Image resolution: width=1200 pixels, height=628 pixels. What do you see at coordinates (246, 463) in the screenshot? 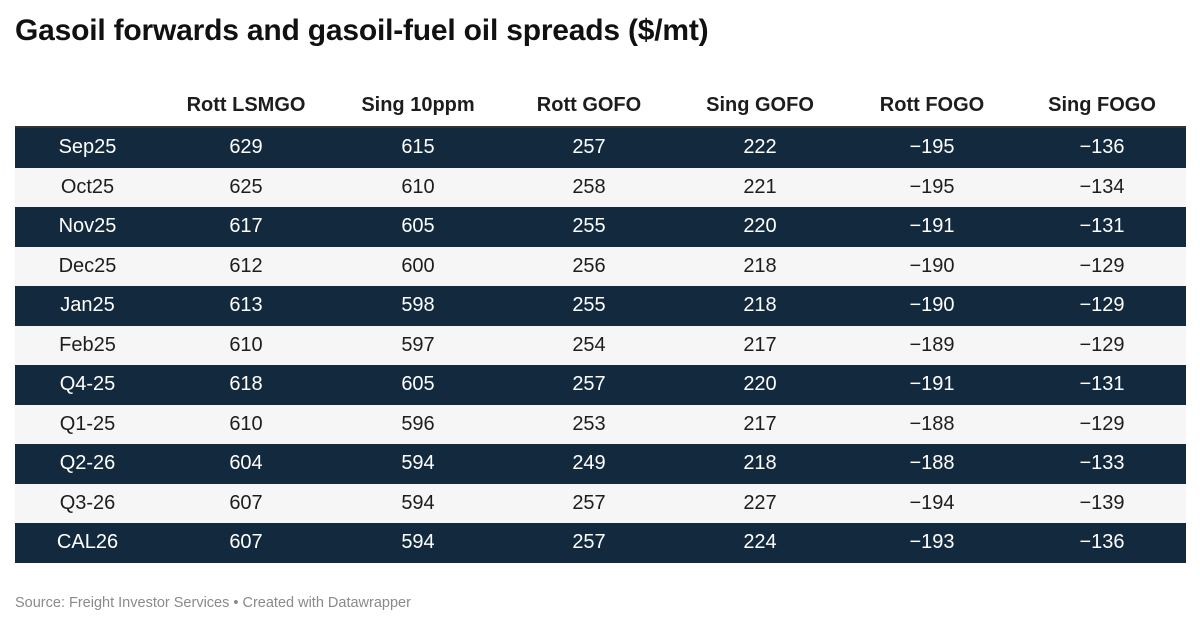
I see `table-cell: 604` at bounding box center [246, 463].